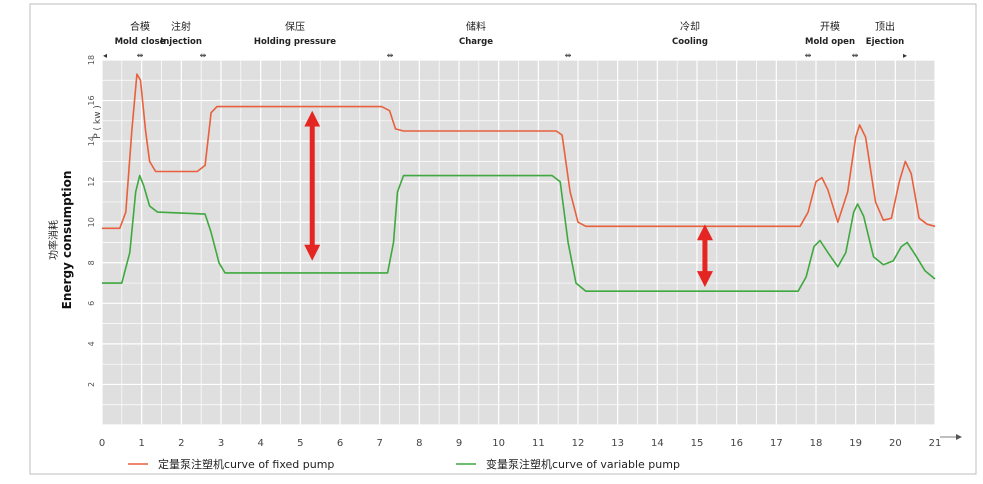 This screenshot has width=983, height=484. Describe the element at coordinates (885, 42) in the screenshot. I see `phase-label-en: Ejection` at that location.